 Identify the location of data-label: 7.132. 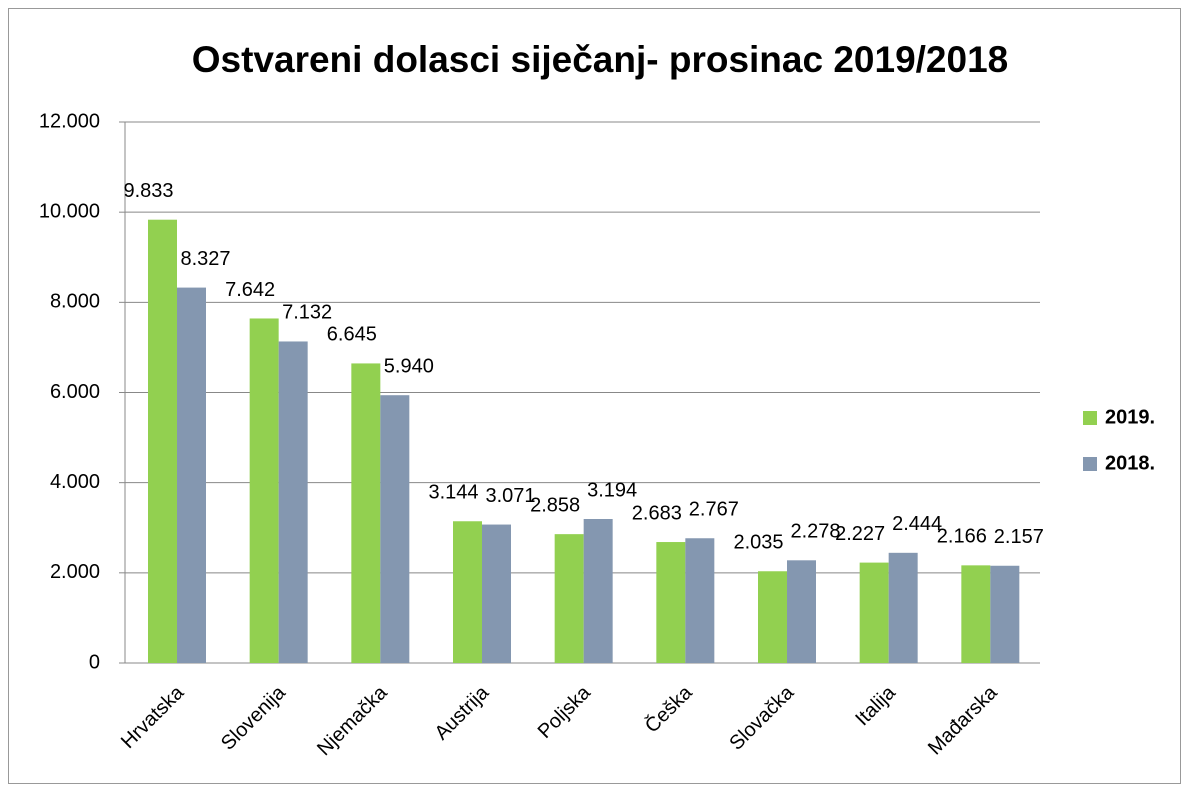
(307, 313).